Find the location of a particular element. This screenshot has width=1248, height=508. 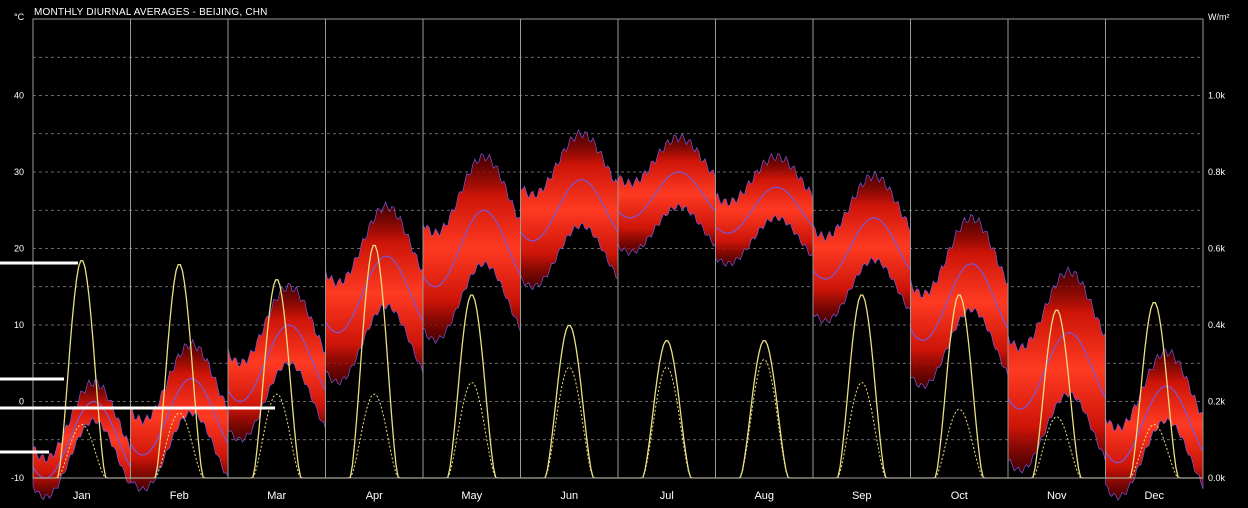

right-tick-label: 0.4k is located at coordinates (1217, 325).